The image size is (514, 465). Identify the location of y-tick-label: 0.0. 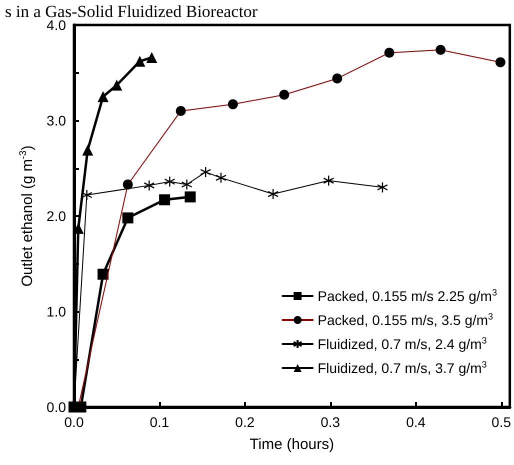
(56, 407).